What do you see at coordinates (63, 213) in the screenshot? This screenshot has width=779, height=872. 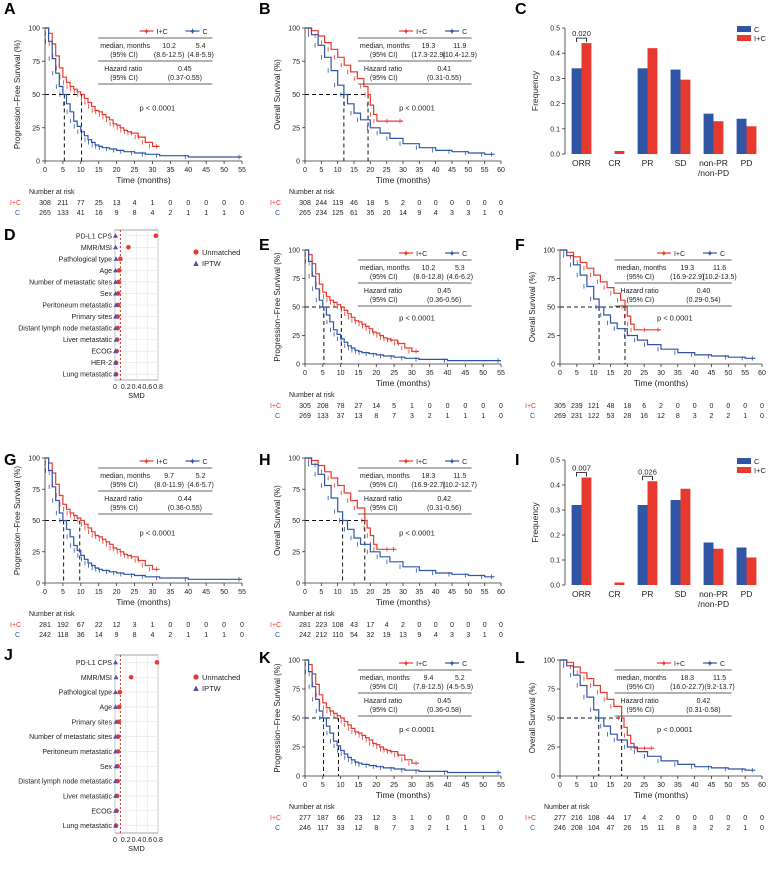 I see `risk-count-c: 133` at bounding box center [63, 213].